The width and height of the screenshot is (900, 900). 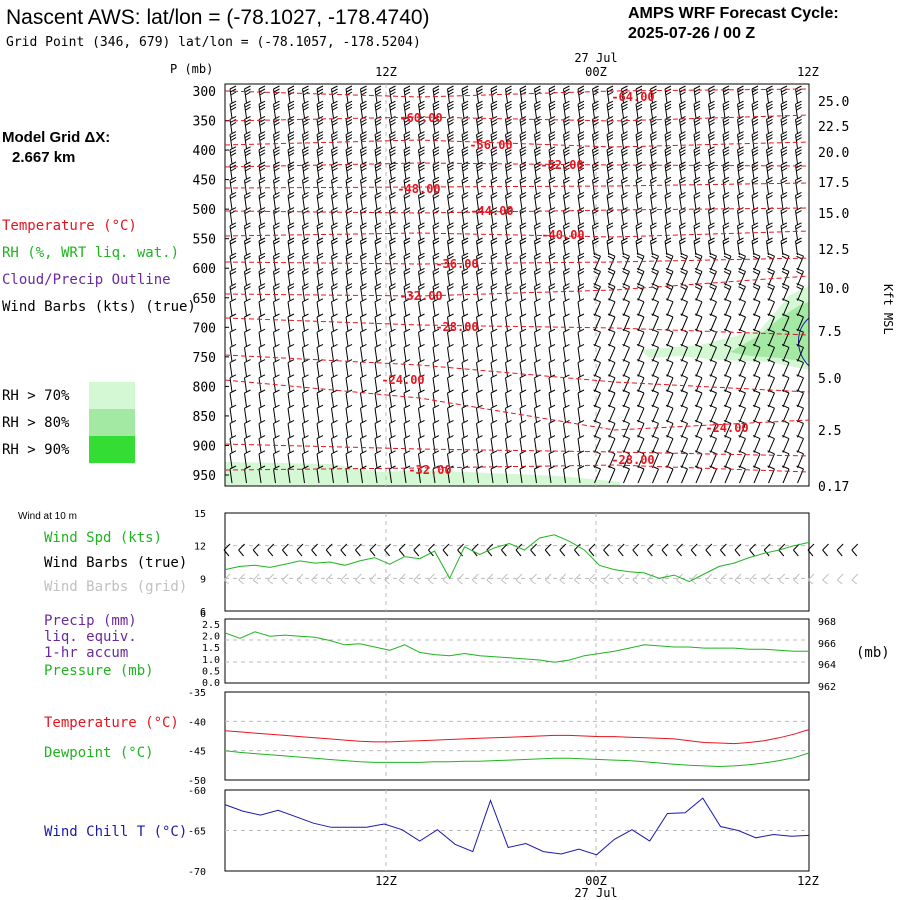 What do you see at coordinates (562, 235) in the screenshot?
I see `isotherm-label: -40.00` at bounding box center [562, 235].